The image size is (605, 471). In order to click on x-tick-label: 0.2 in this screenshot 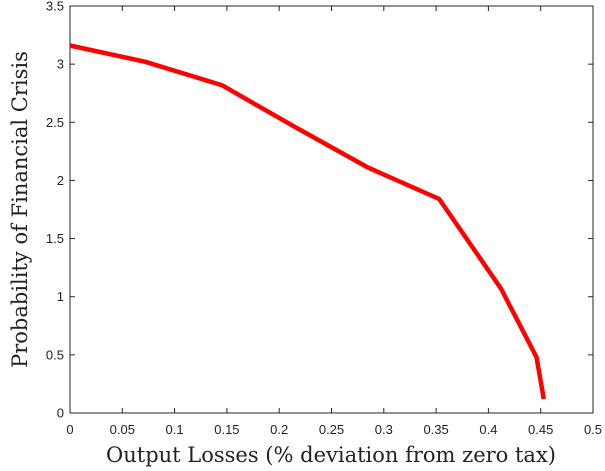, I will do `click(279, 429)`.